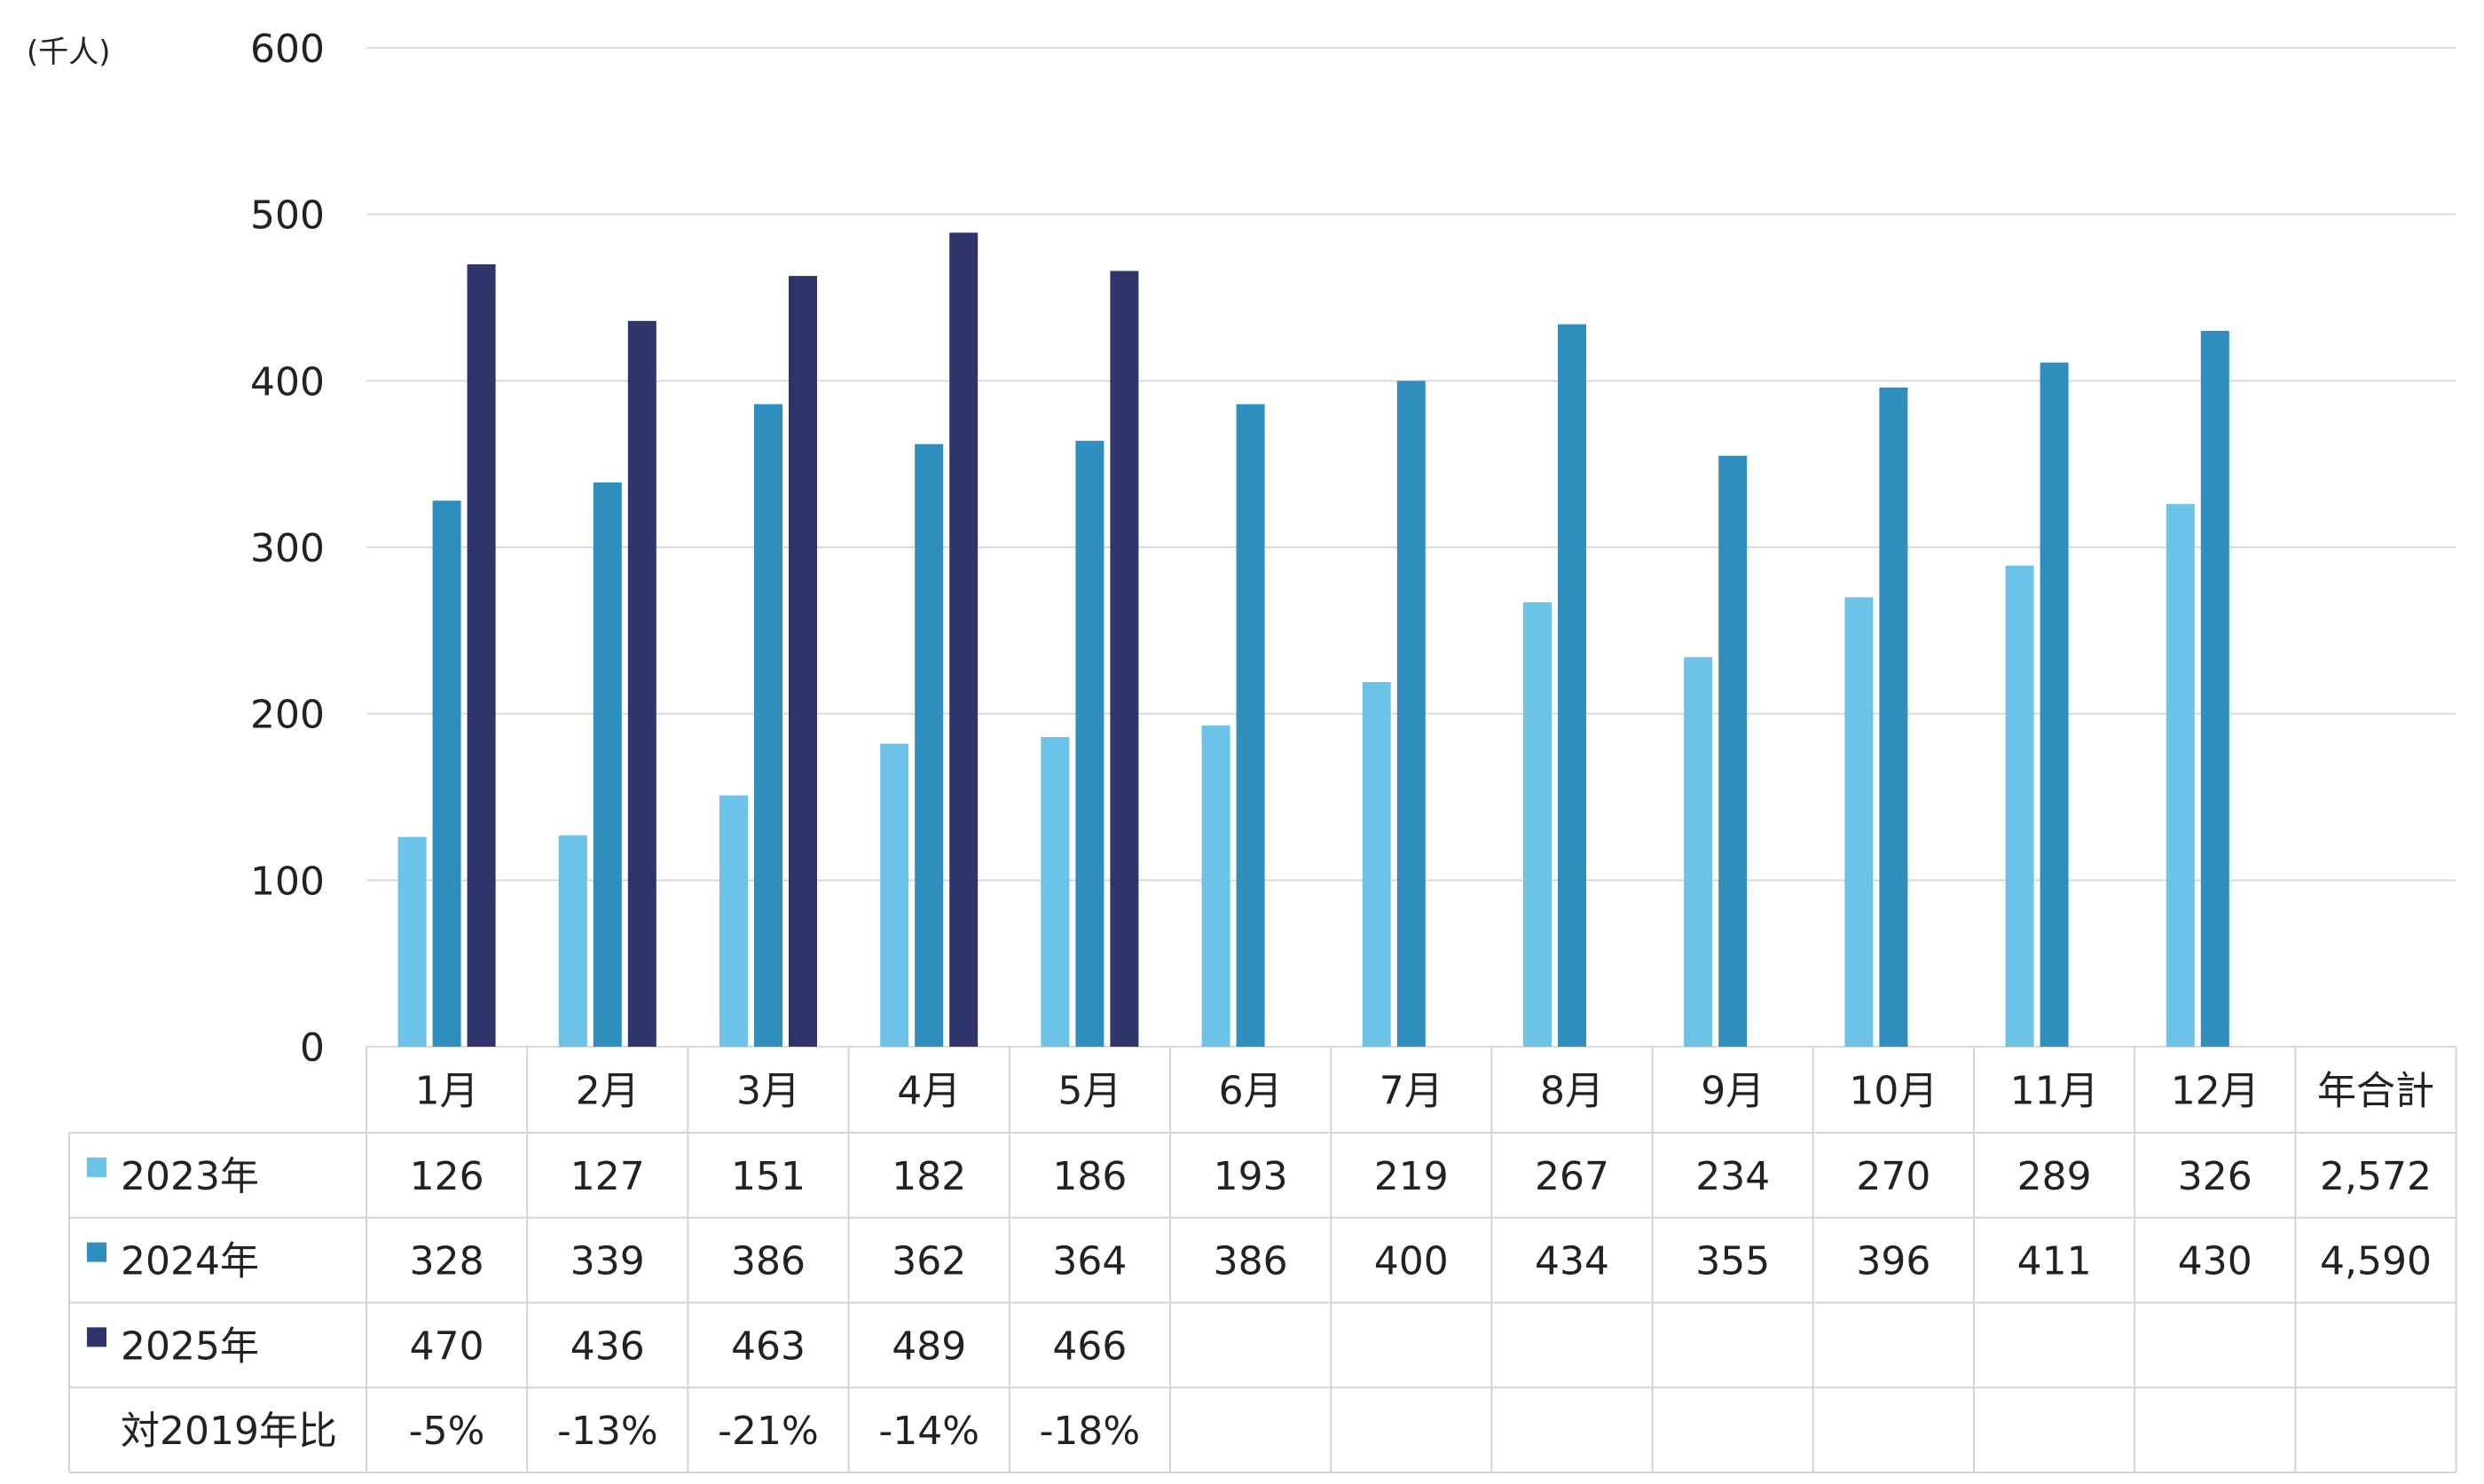 The height and width of the screenshot is (1484, 2484). I want to click on y-axis-tick-labels: 0 100 200 300 400 500 600, so click(287, 549).